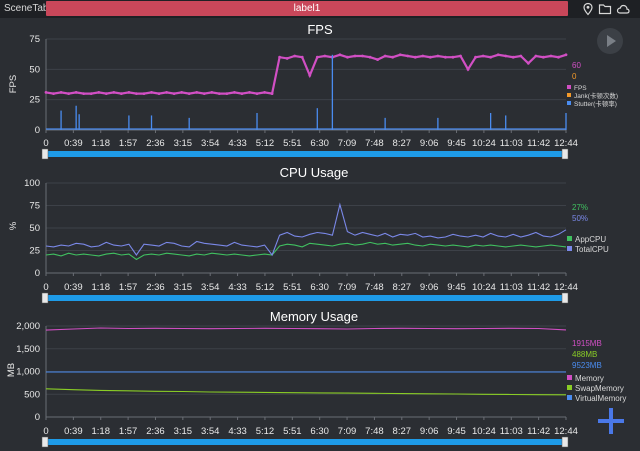 Image resolution: width=640 pixels, height=451 pixels. I want to click on x-tick-label: 1:57, so click(128, 287).